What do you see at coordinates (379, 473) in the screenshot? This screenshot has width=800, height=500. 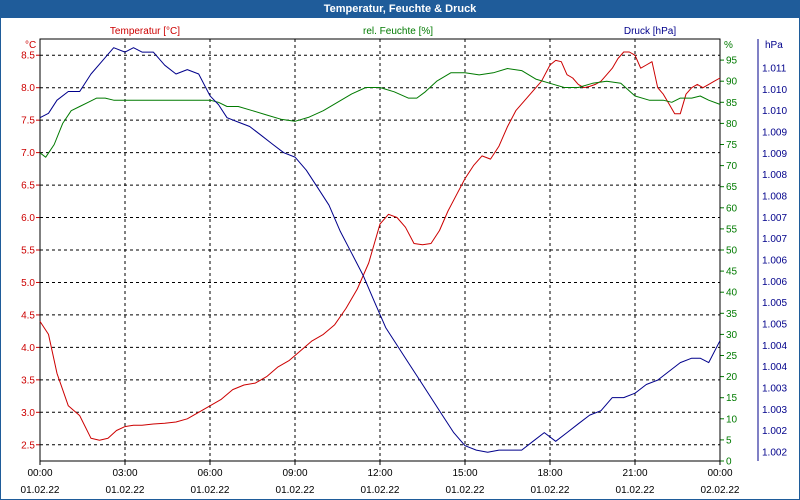 I see `x-tick-time: 12:00` at bounding box center [379, 473].